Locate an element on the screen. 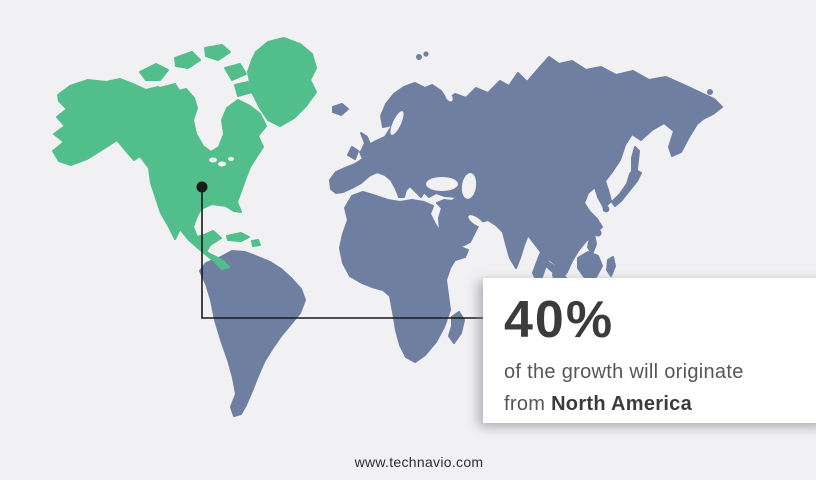 The image size is (816, 480). connector-line is located at coordinates (342, 255).